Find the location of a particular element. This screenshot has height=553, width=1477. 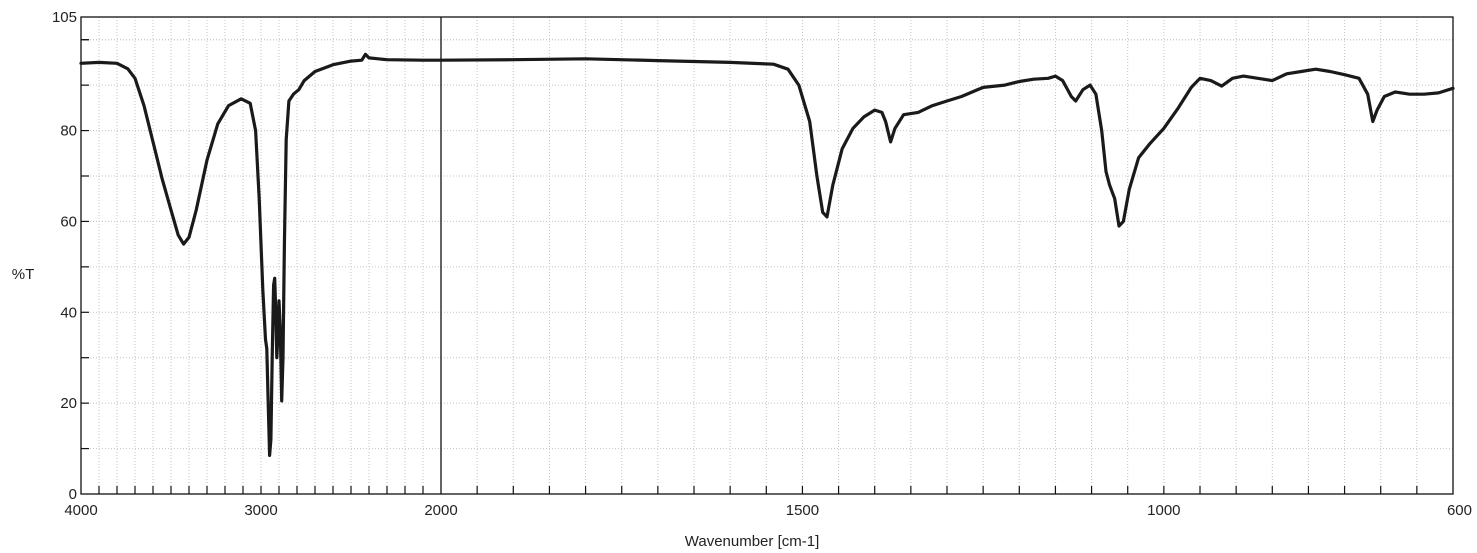

x-tick-label: 1500 is located at coordinates (802, 510).